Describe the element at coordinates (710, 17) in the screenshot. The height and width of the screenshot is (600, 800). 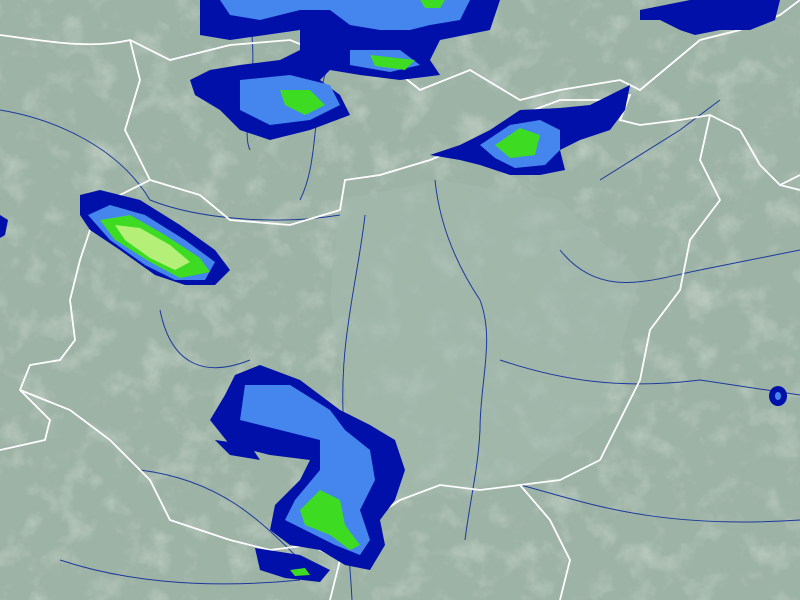
I see `precip-cell-northeast-corner` at that location.